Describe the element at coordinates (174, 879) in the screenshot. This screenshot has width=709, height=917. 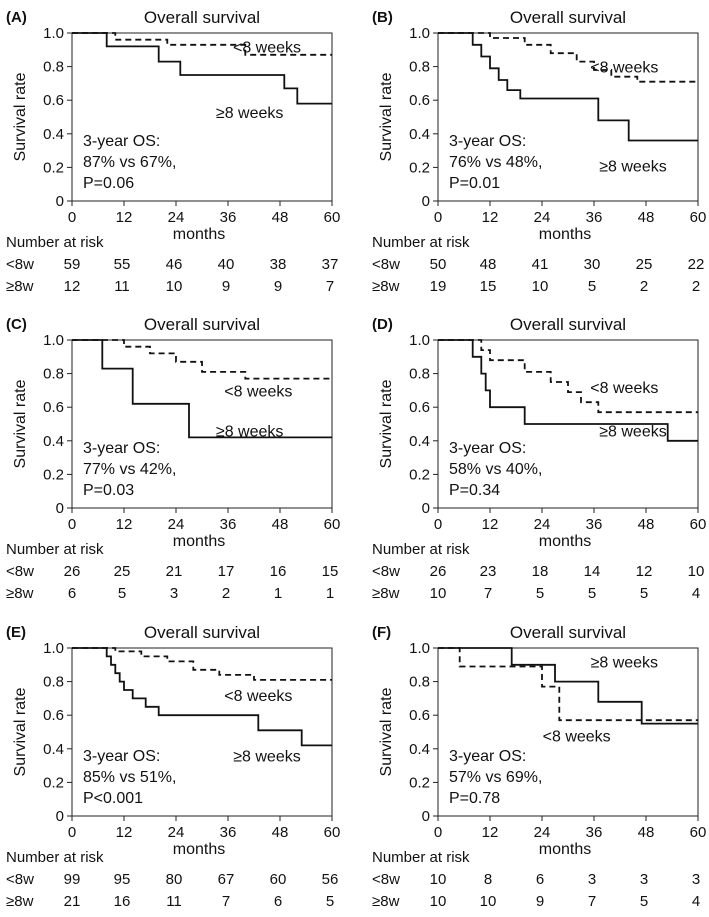
I see `risk-cell: 80` at that location.